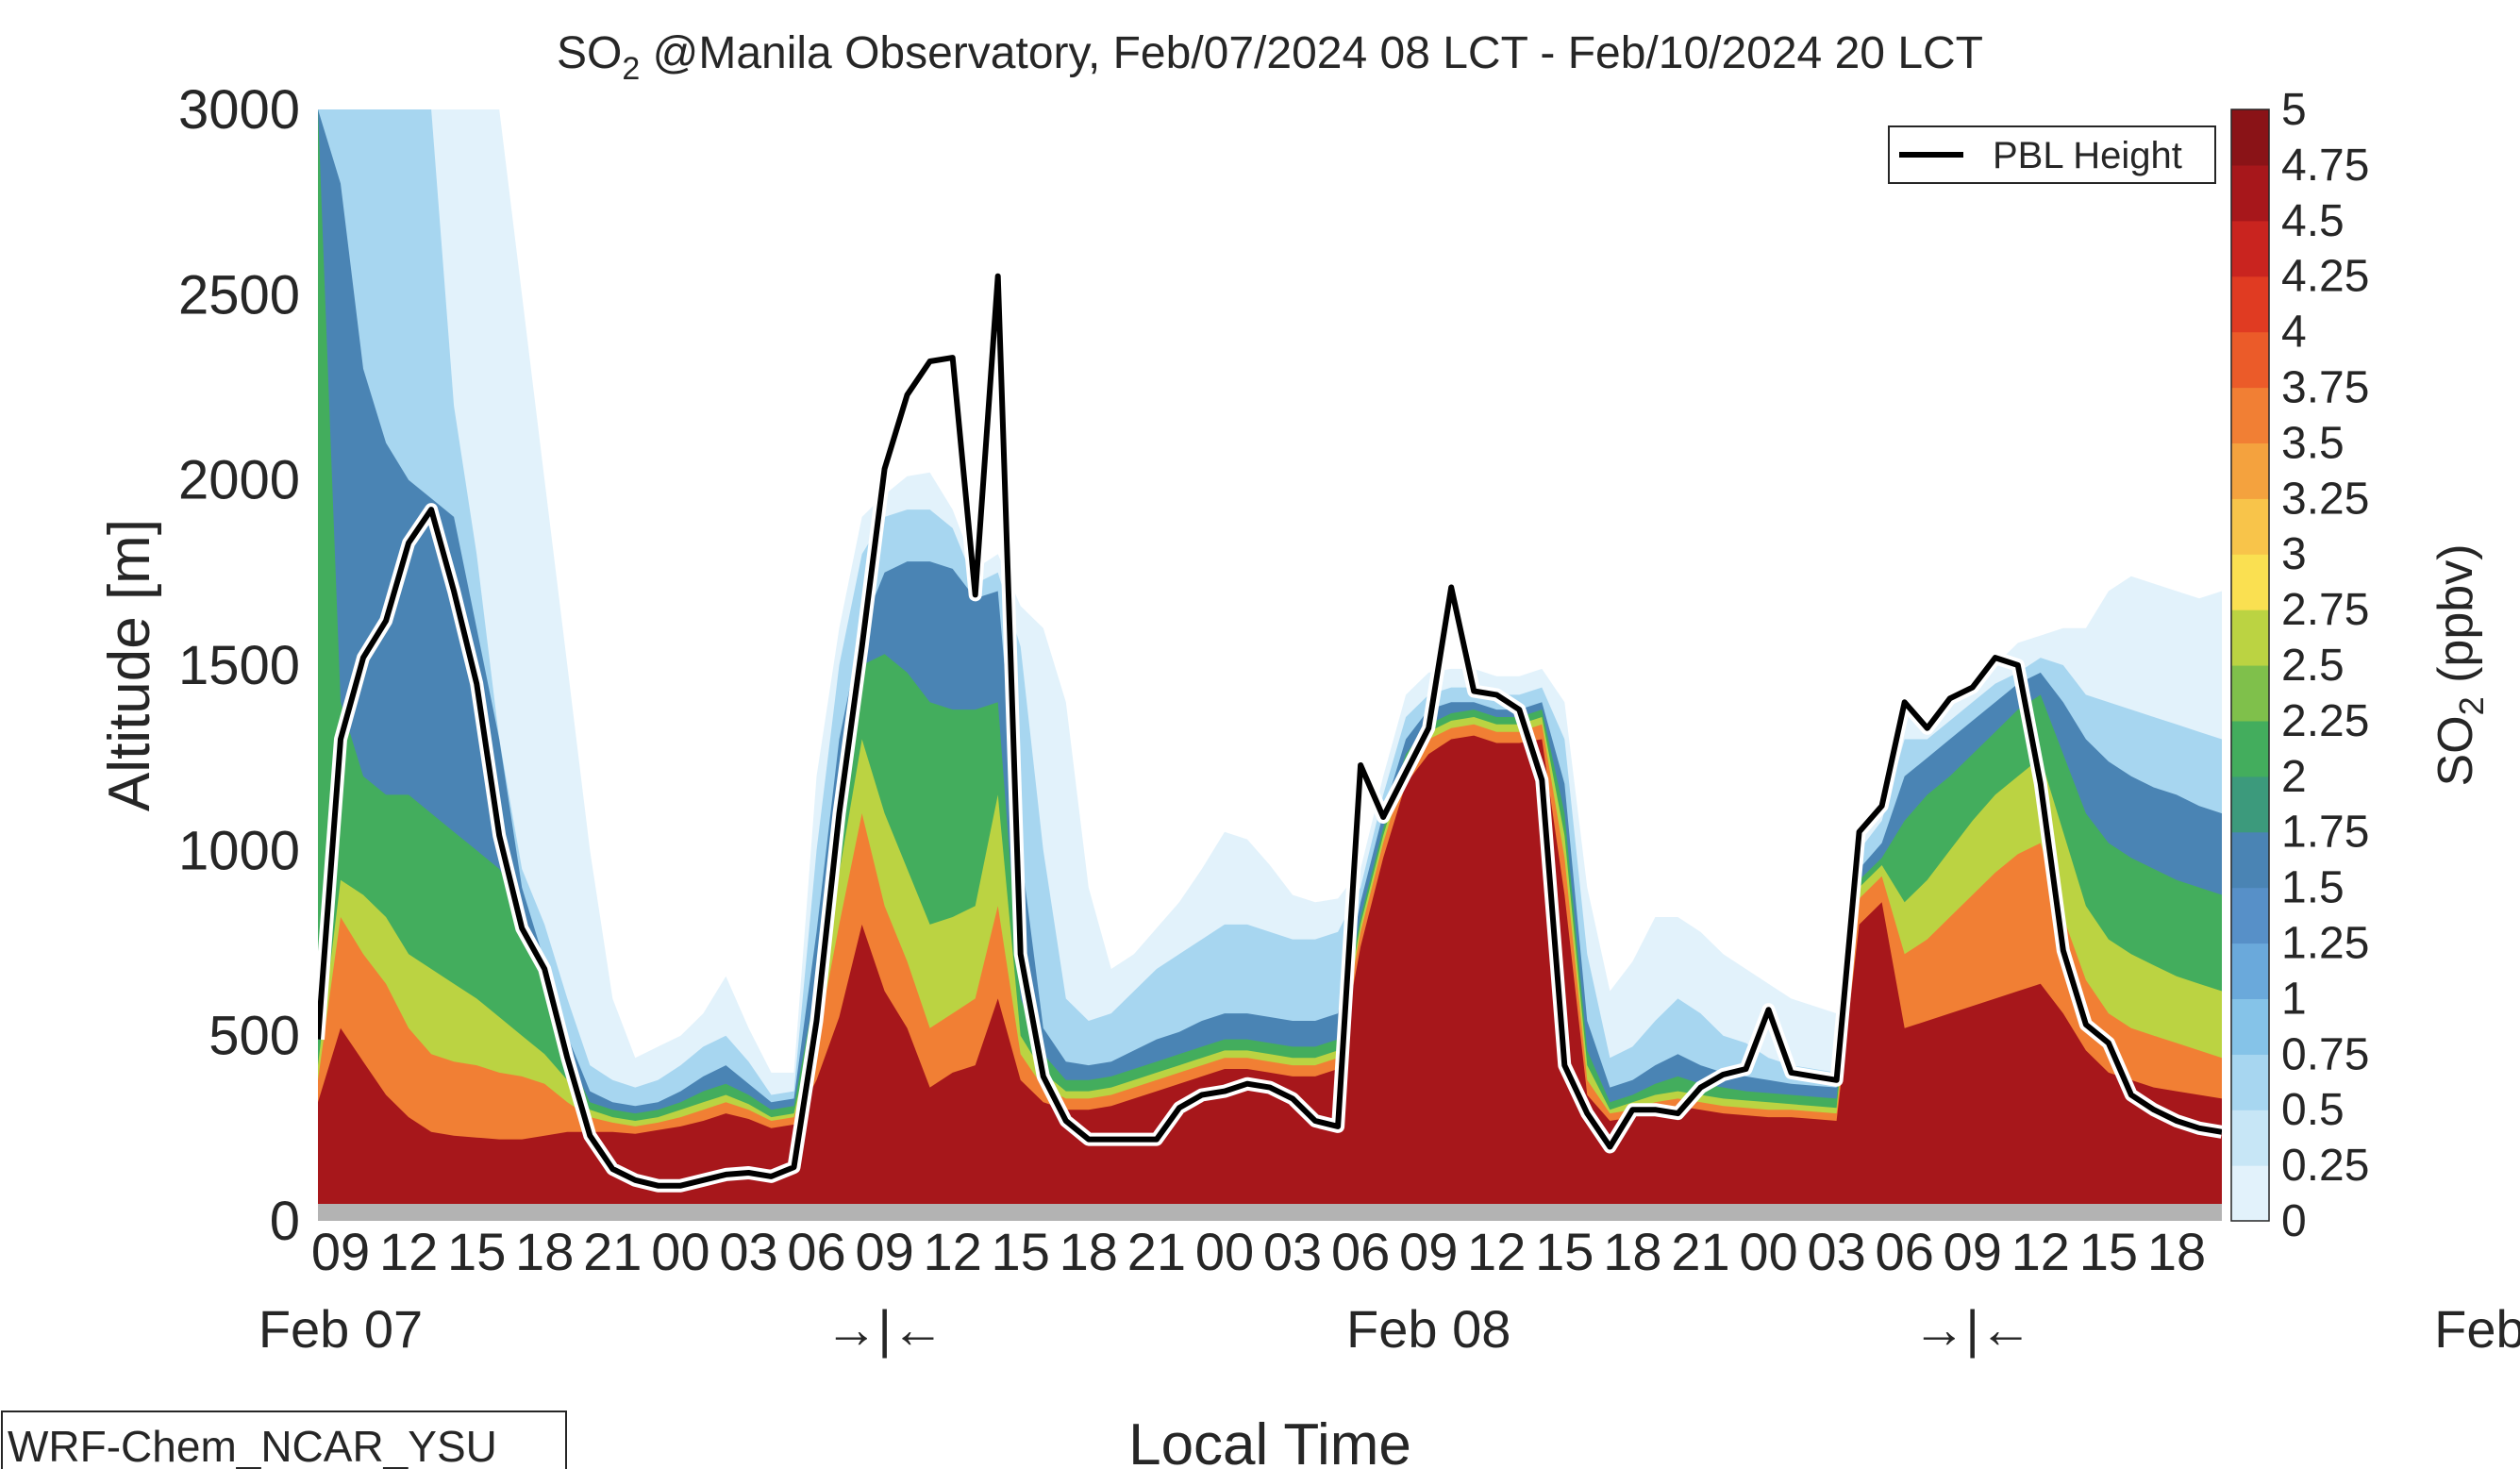  I want to click on colorbar-label: SO2 (ppbv), so click(2459, 664).